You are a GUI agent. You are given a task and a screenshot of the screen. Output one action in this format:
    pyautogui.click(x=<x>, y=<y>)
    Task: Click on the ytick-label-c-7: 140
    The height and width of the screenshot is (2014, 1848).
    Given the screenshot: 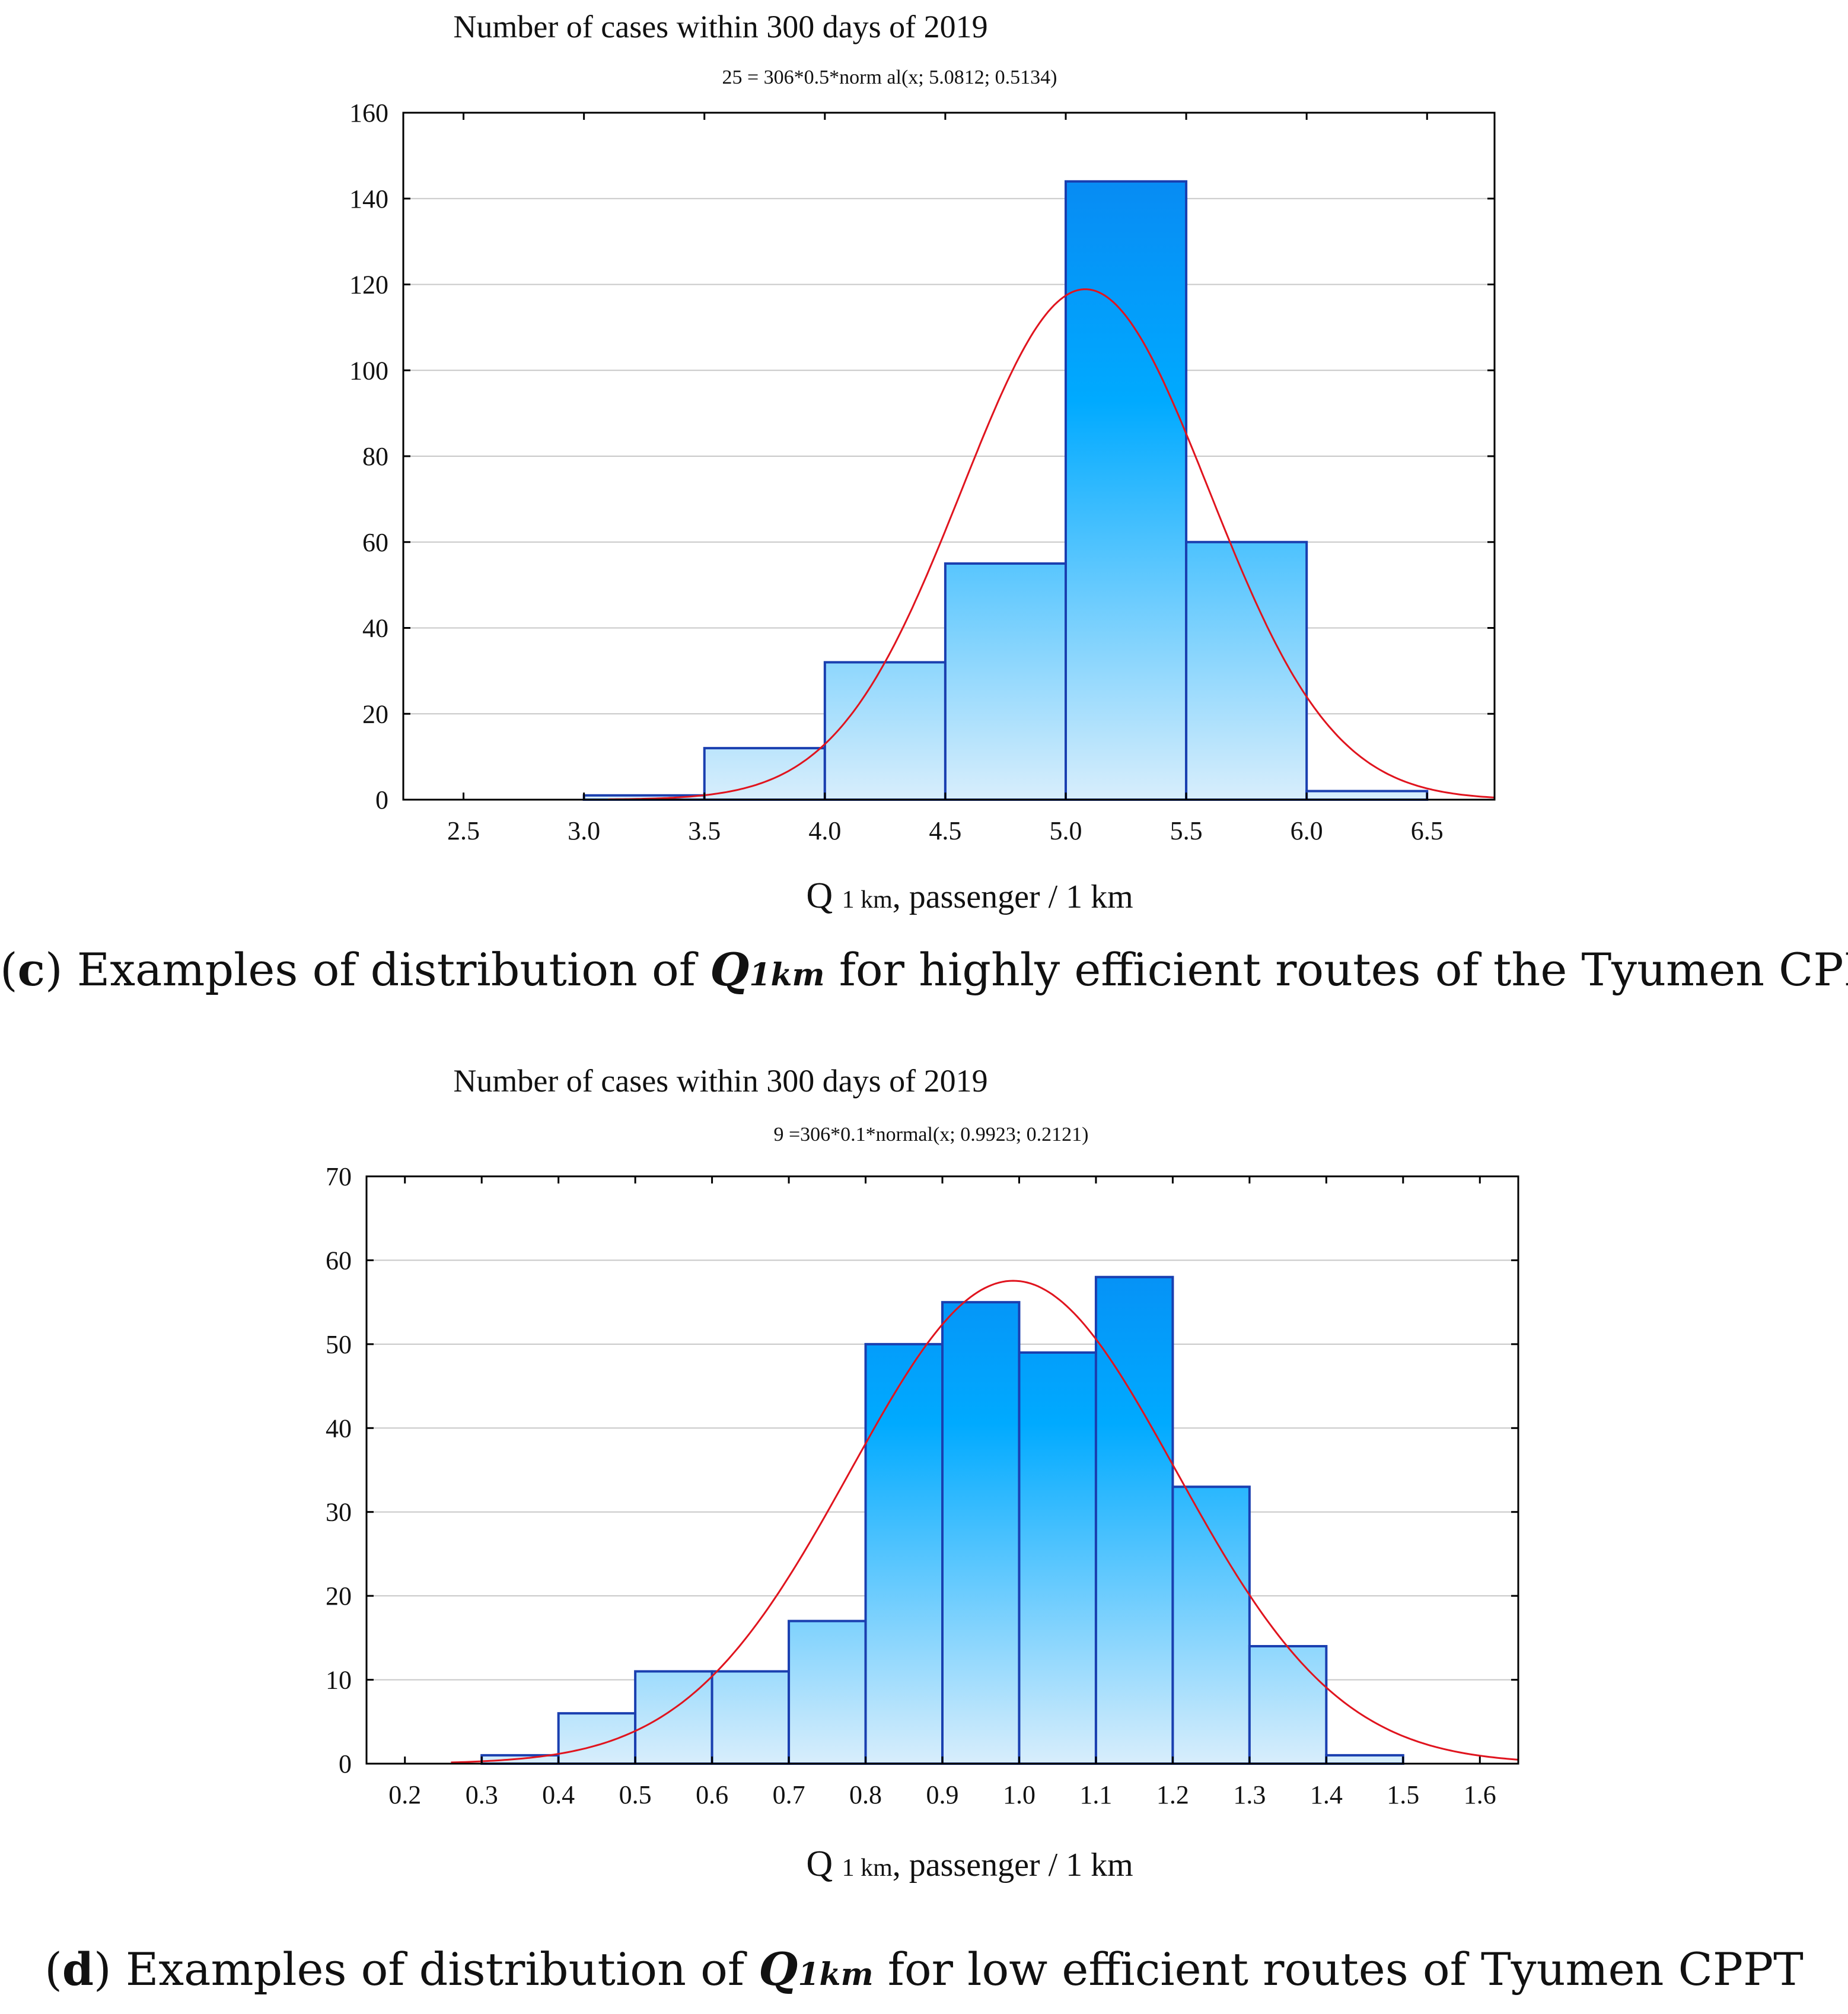 What is the action you would take?
    pyautogui.click(x=368, y=199)
    